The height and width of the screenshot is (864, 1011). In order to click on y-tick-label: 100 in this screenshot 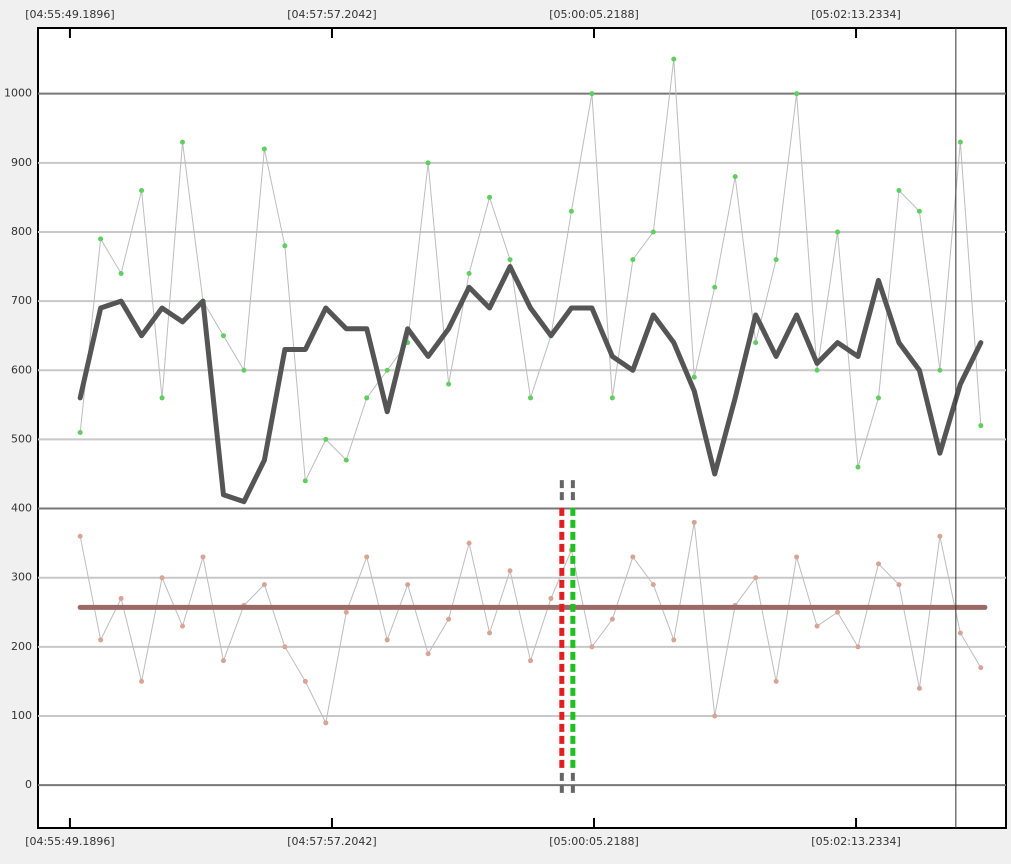, I will do `click(21, 715)`.